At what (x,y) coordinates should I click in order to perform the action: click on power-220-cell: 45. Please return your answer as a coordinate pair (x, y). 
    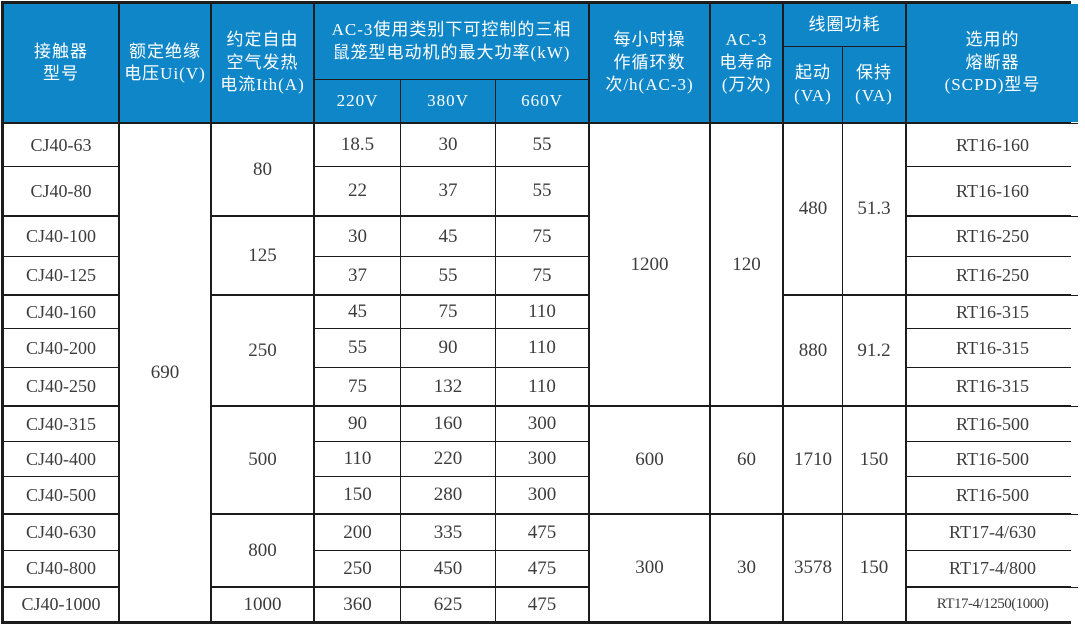
    Looking at the image, I should click on (357, 311).